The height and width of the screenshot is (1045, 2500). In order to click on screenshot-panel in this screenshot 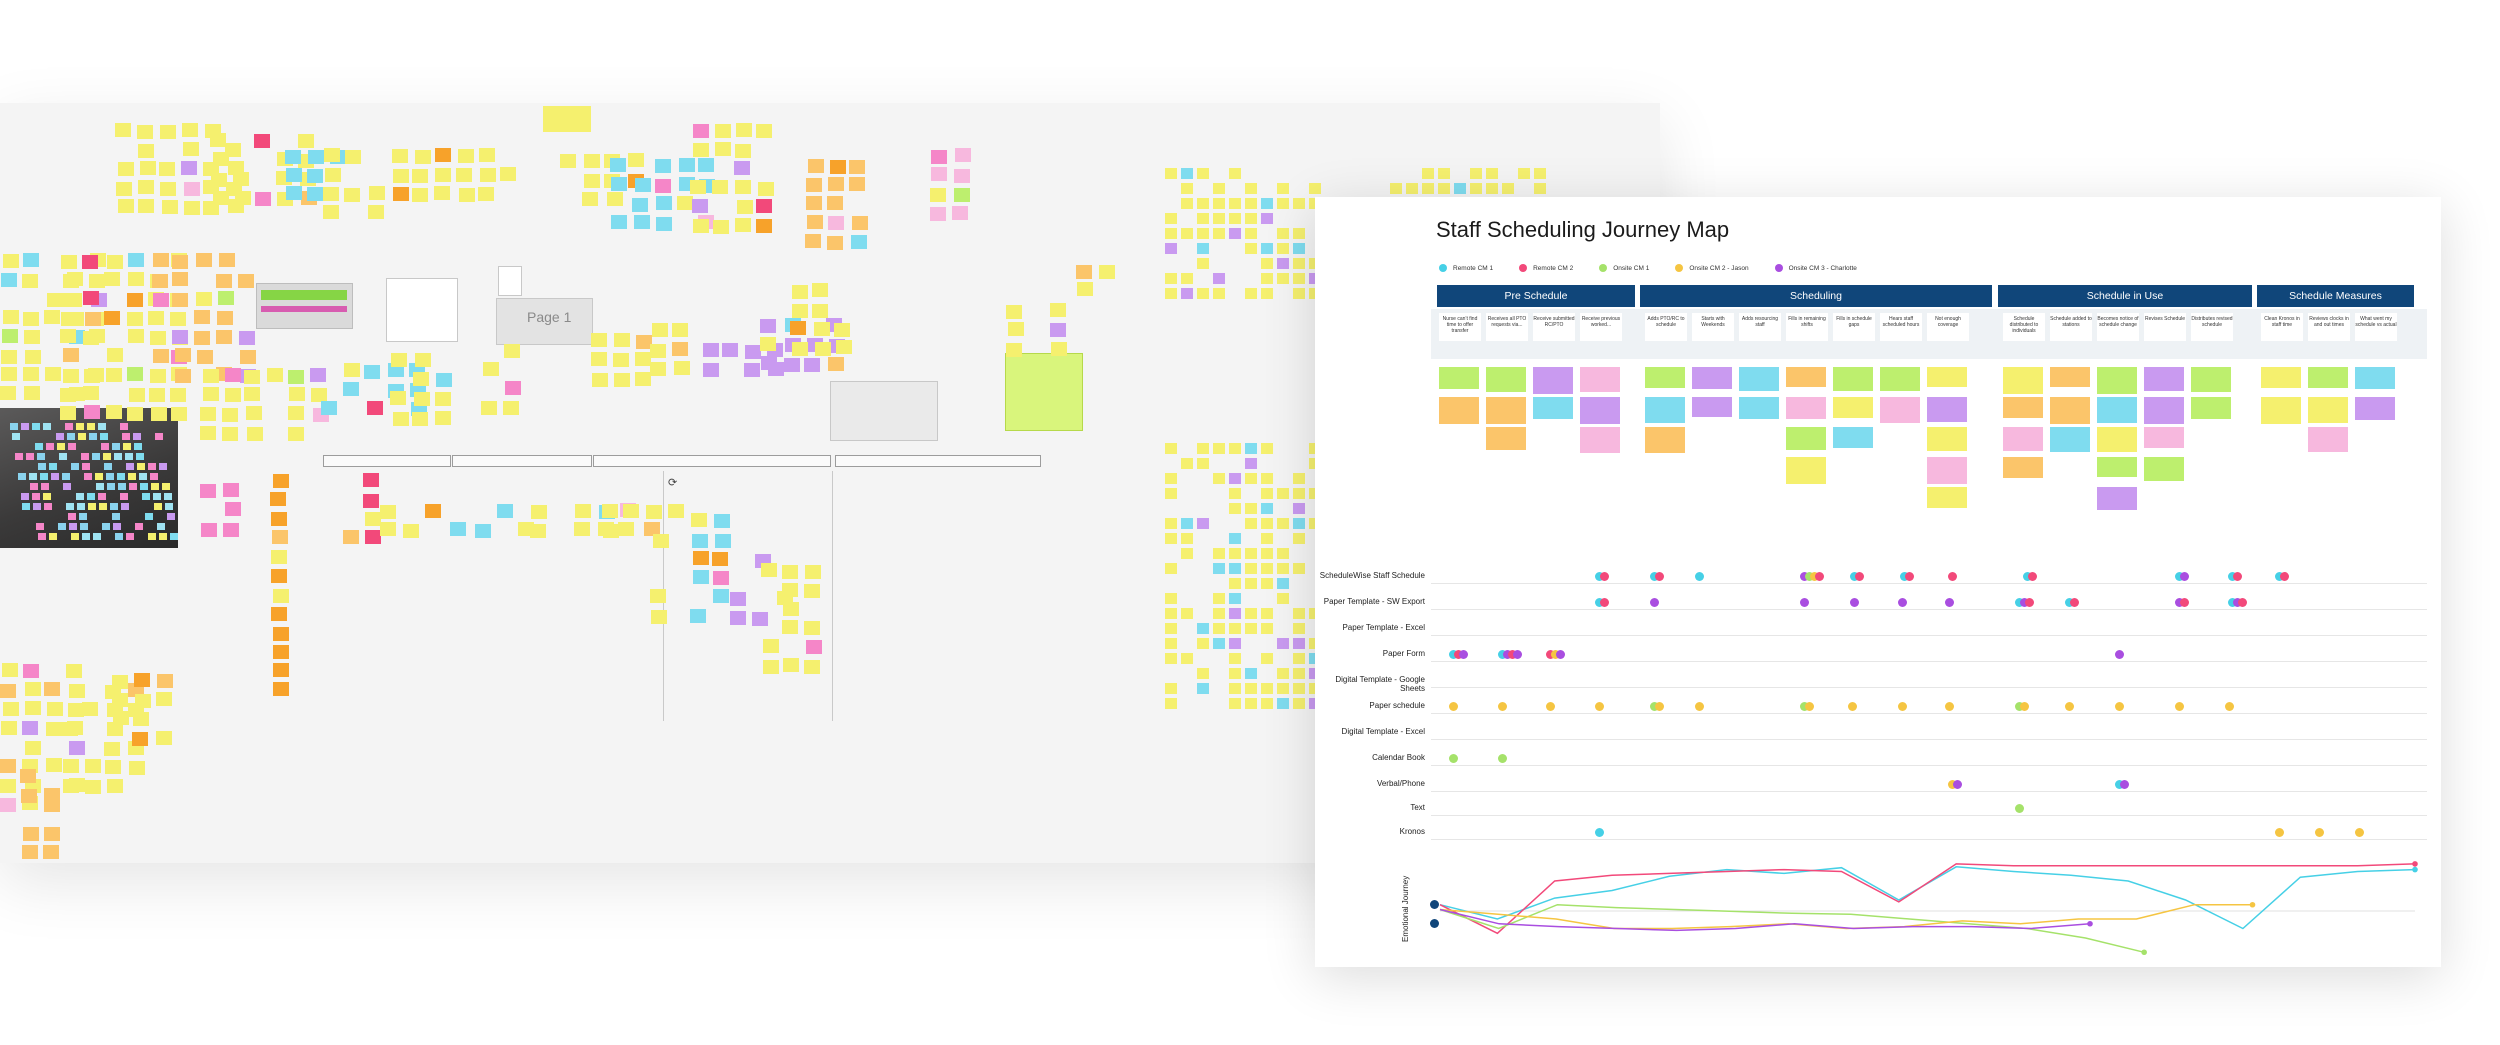, I will do `click(304, 306)`.